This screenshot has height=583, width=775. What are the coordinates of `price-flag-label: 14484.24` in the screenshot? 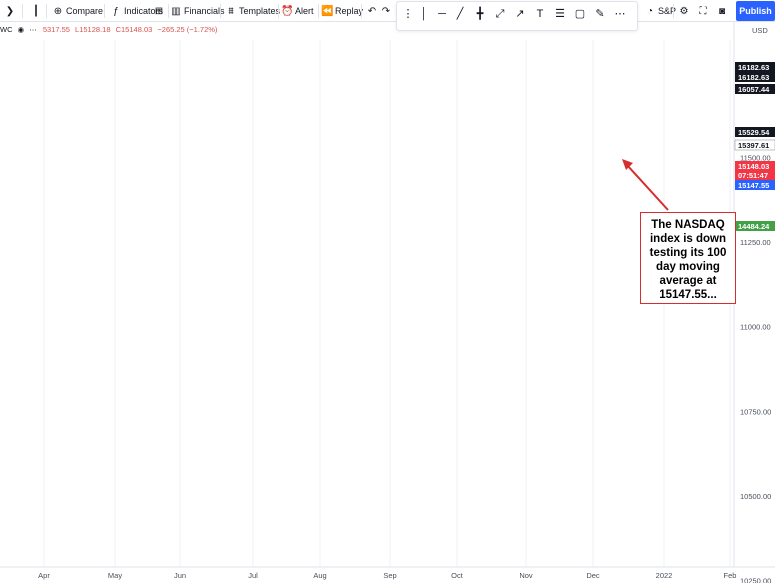 It's located at (754, 226).